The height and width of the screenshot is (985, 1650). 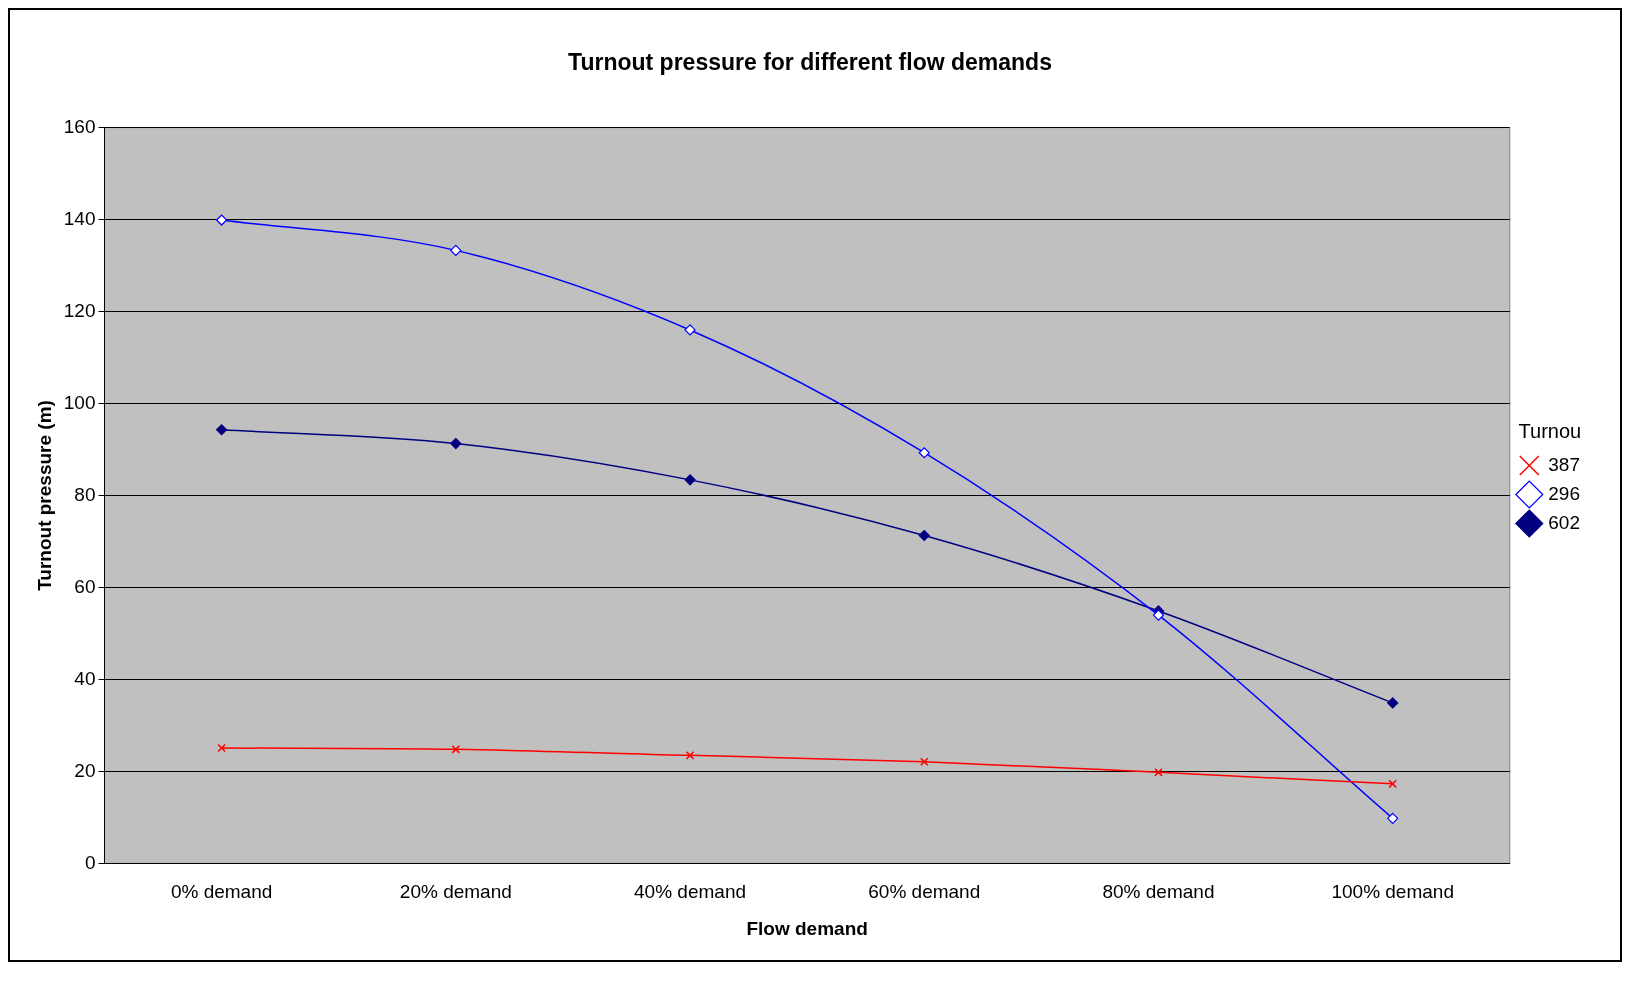 I want to click on y-tick-label: 80, so click(x=85, y=494).